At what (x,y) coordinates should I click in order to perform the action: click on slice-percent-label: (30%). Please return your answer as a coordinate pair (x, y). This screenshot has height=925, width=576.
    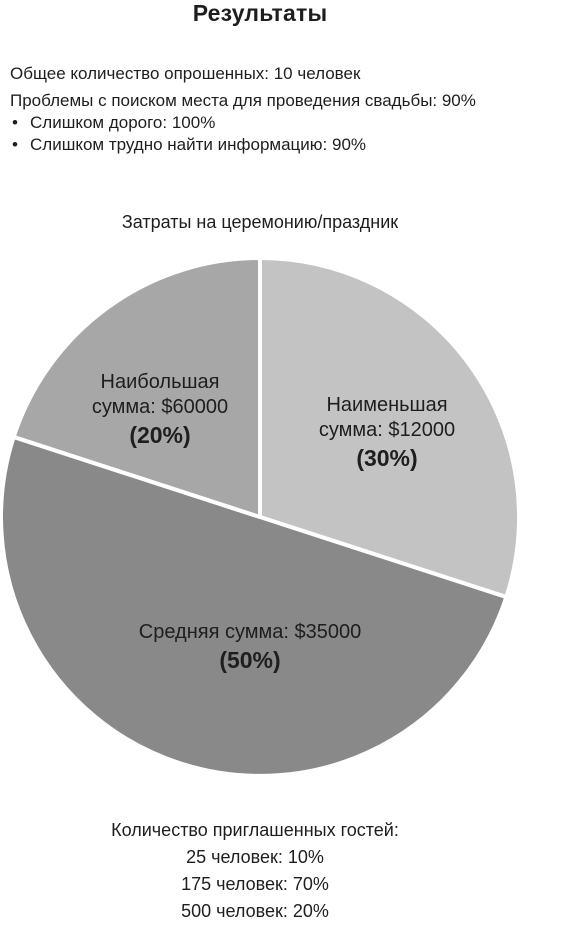
    Looking at the image, I should click on (386, 458).